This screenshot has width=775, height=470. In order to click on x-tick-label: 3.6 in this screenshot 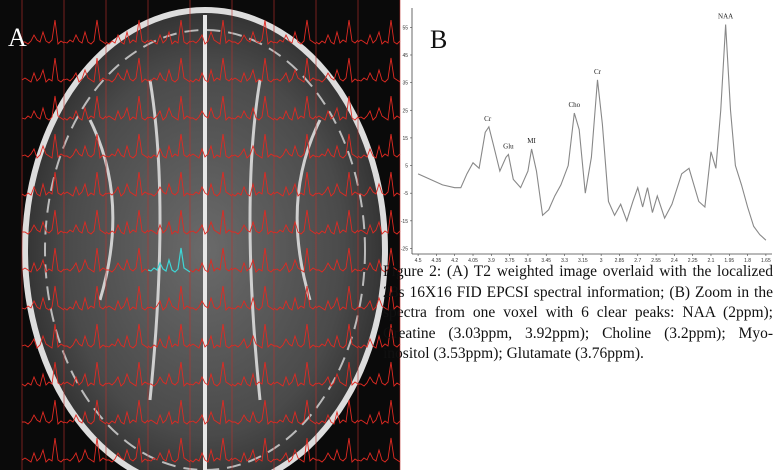, I will do `click(527, 261)`.